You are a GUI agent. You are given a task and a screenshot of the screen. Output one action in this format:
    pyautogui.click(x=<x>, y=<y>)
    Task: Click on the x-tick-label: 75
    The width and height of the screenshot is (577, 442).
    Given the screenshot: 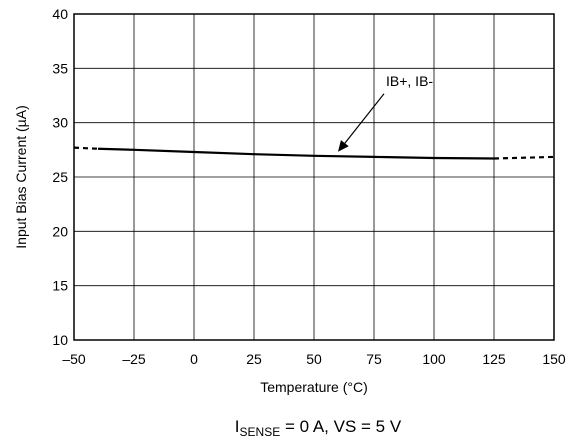 What is the action you would take?
    pyautogui.click(x=374, y=359)
    